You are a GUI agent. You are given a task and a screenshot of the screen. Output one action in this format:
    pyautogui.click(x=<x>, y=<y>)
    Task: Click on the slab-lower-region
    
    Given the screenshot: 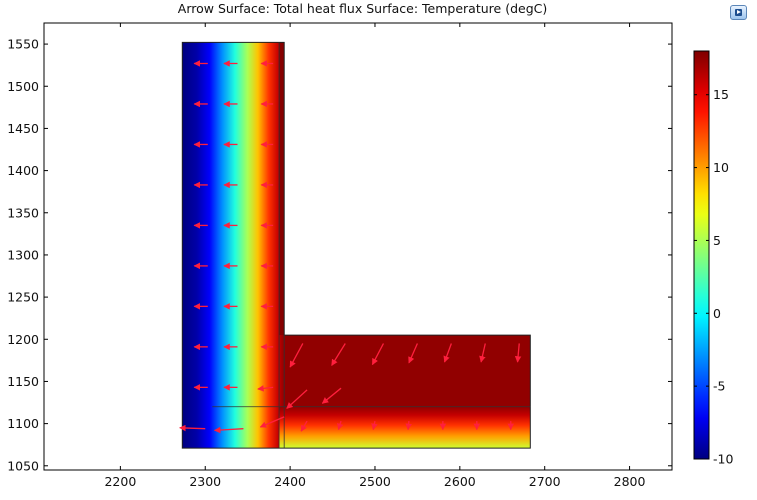 What is the action you would take?
    pyautogui.click(x=405, y=427)
    